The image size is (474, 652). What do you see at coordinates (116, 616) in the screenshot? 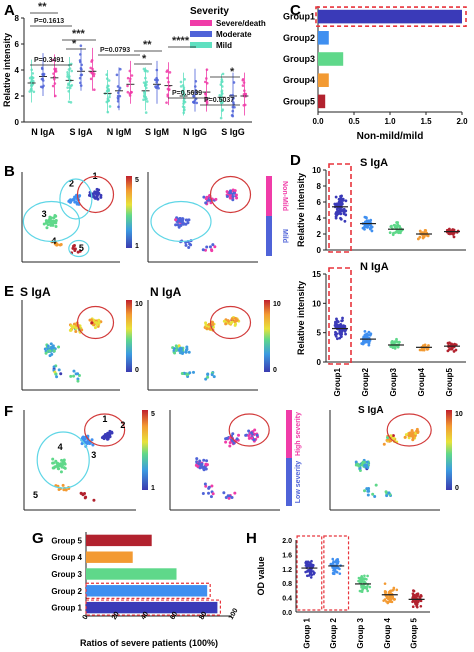
I see `x-tick-label: 20` at bounding box center [116, 616].